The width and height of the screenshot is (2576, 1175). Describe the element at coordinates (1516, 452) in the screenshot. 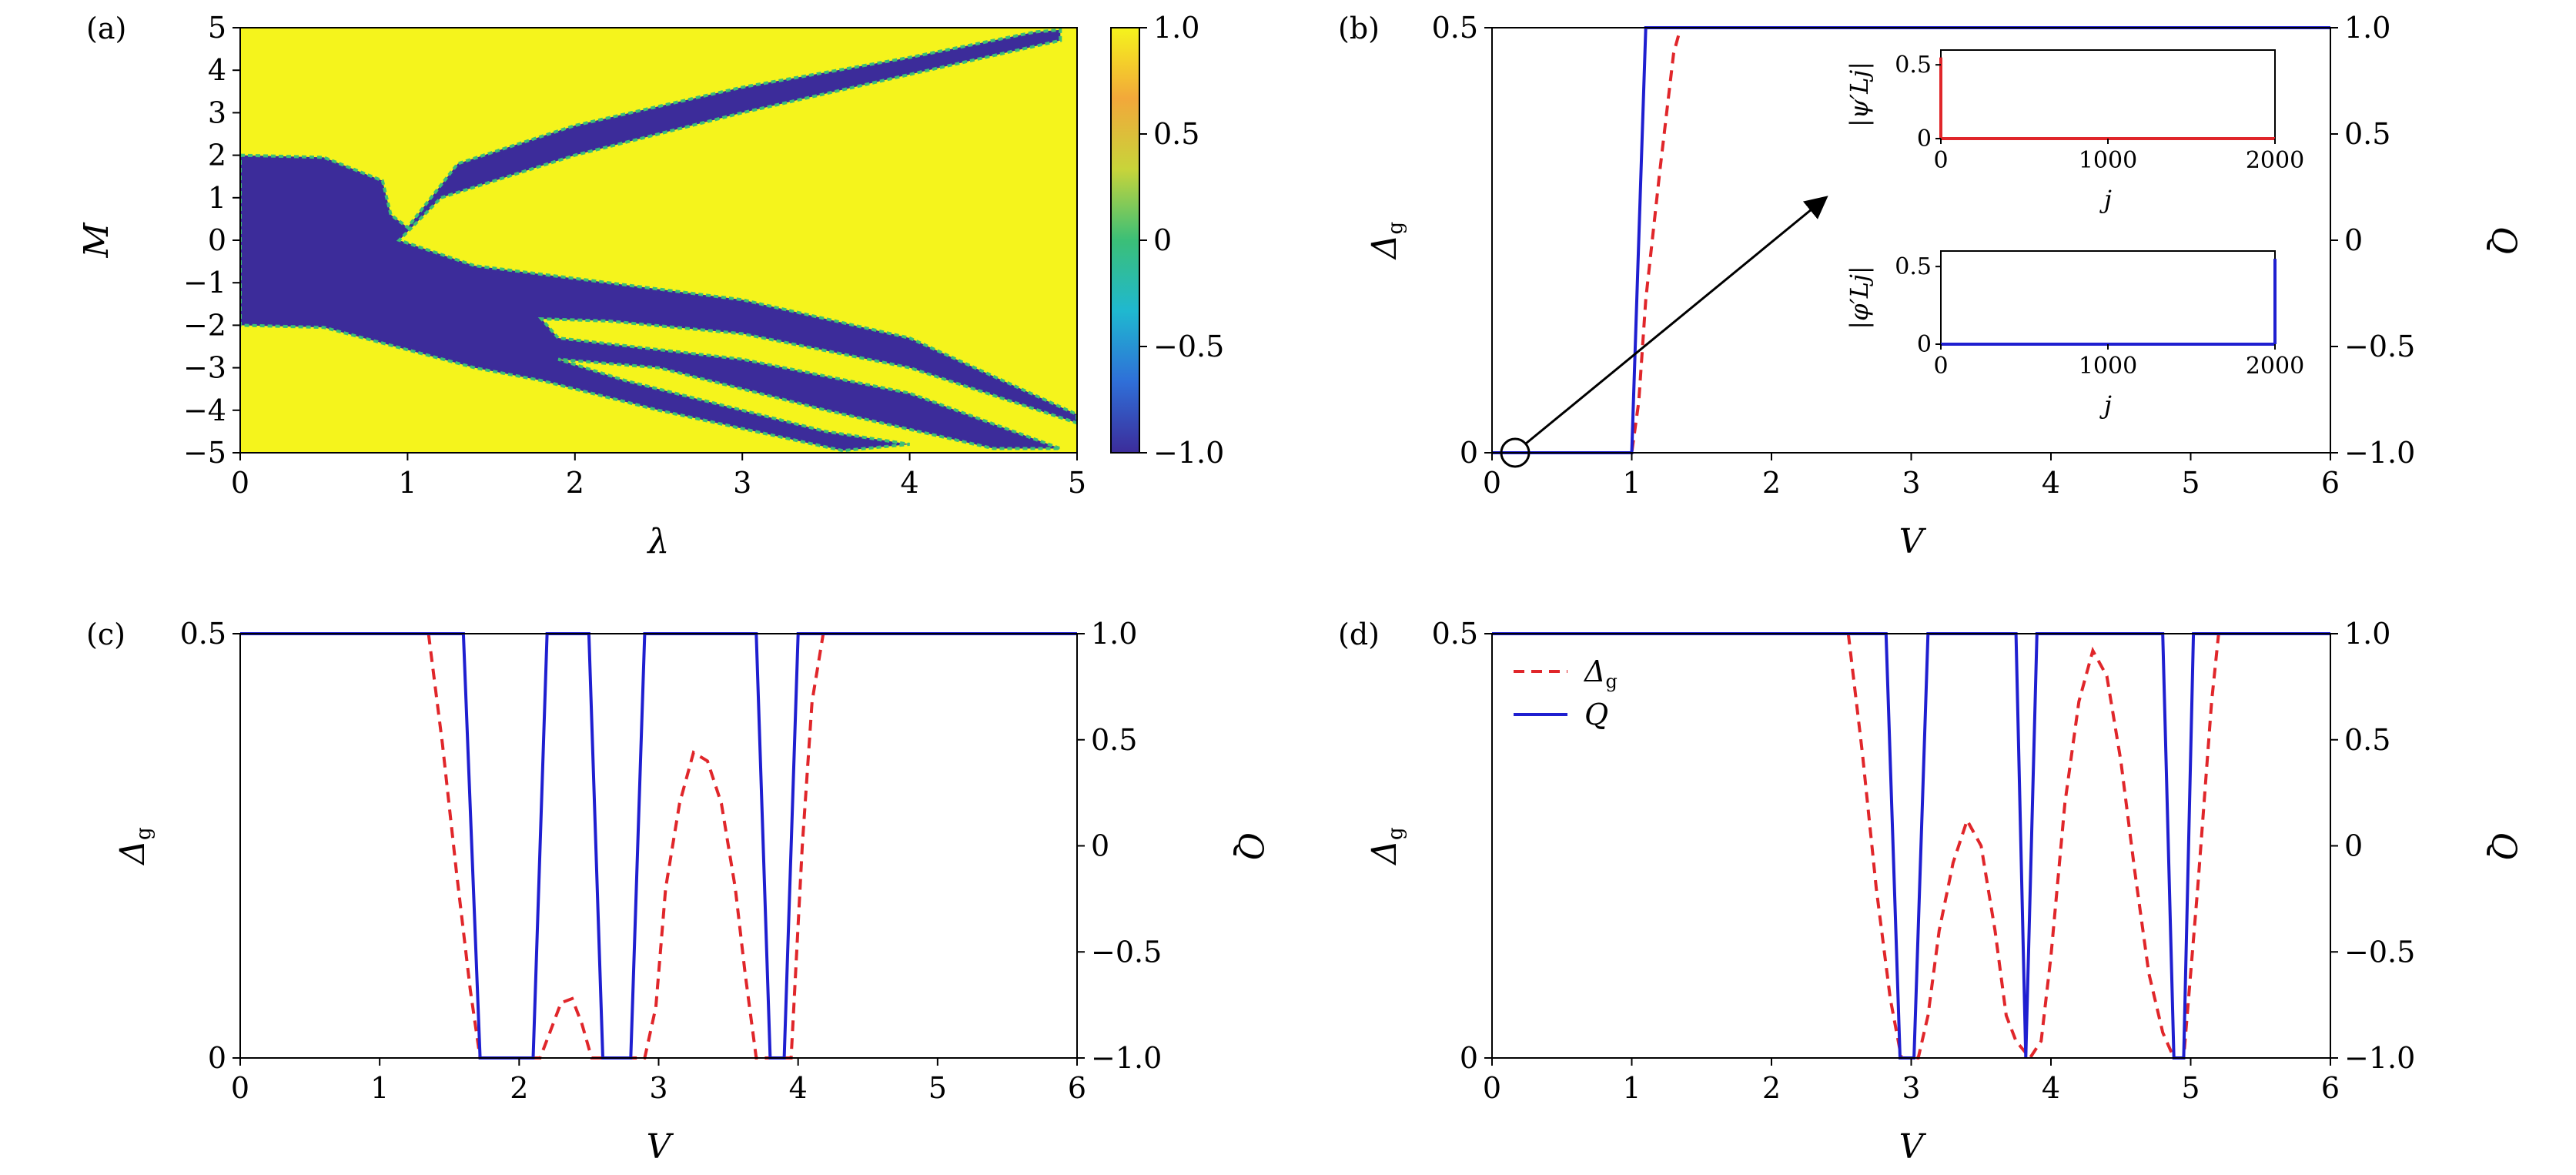

I see `zoom-circle` at that location.